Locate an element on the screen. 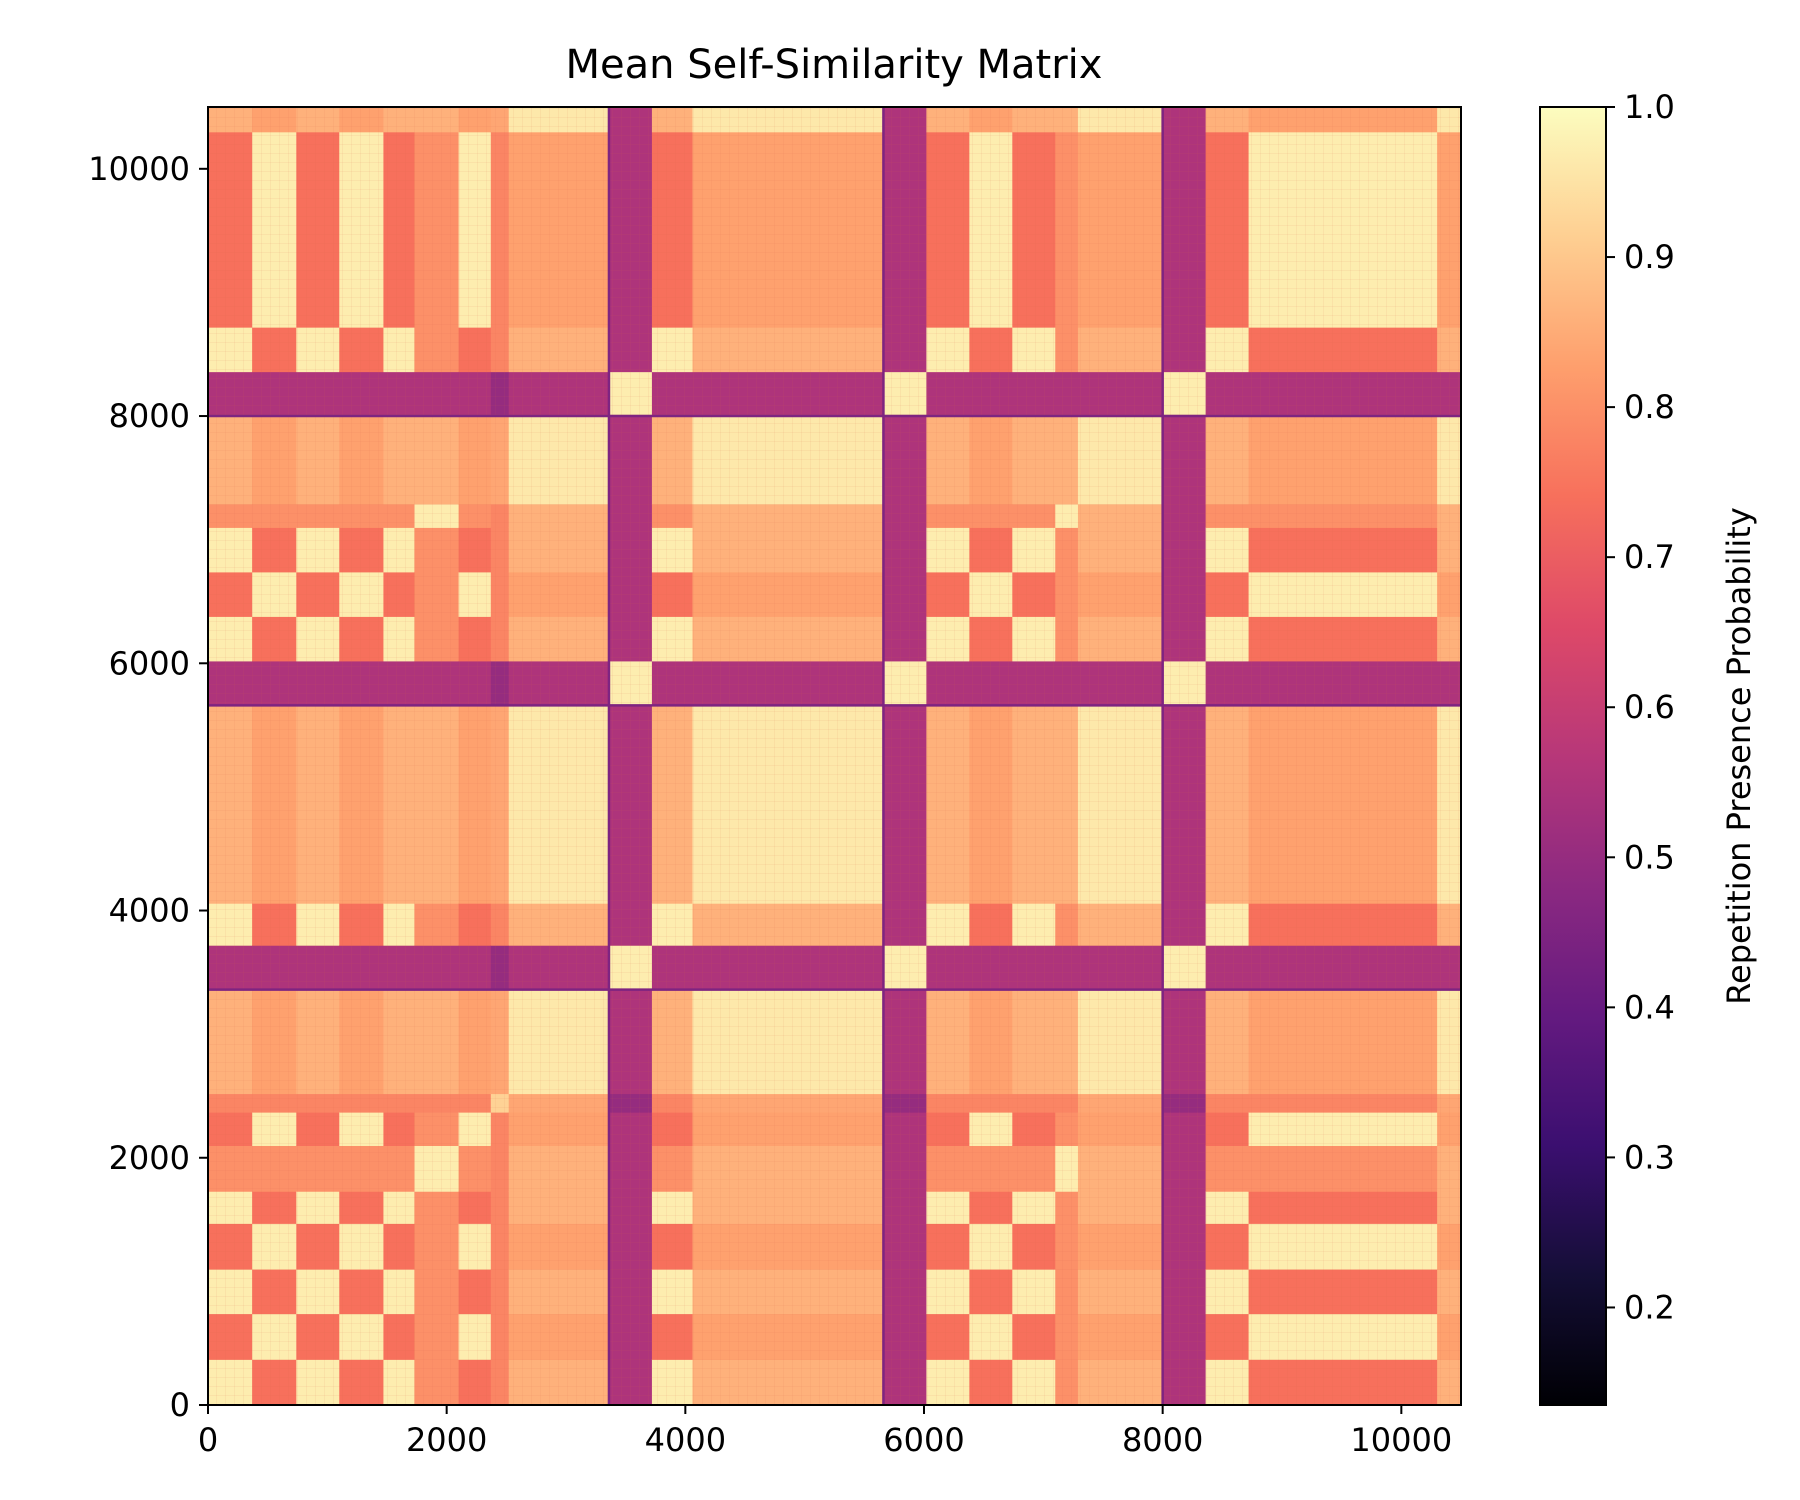 Image resolution: width=1800 pixels, height=1500 pixels. y-tick-label: 2000 is located at coordinates (149, 1158).